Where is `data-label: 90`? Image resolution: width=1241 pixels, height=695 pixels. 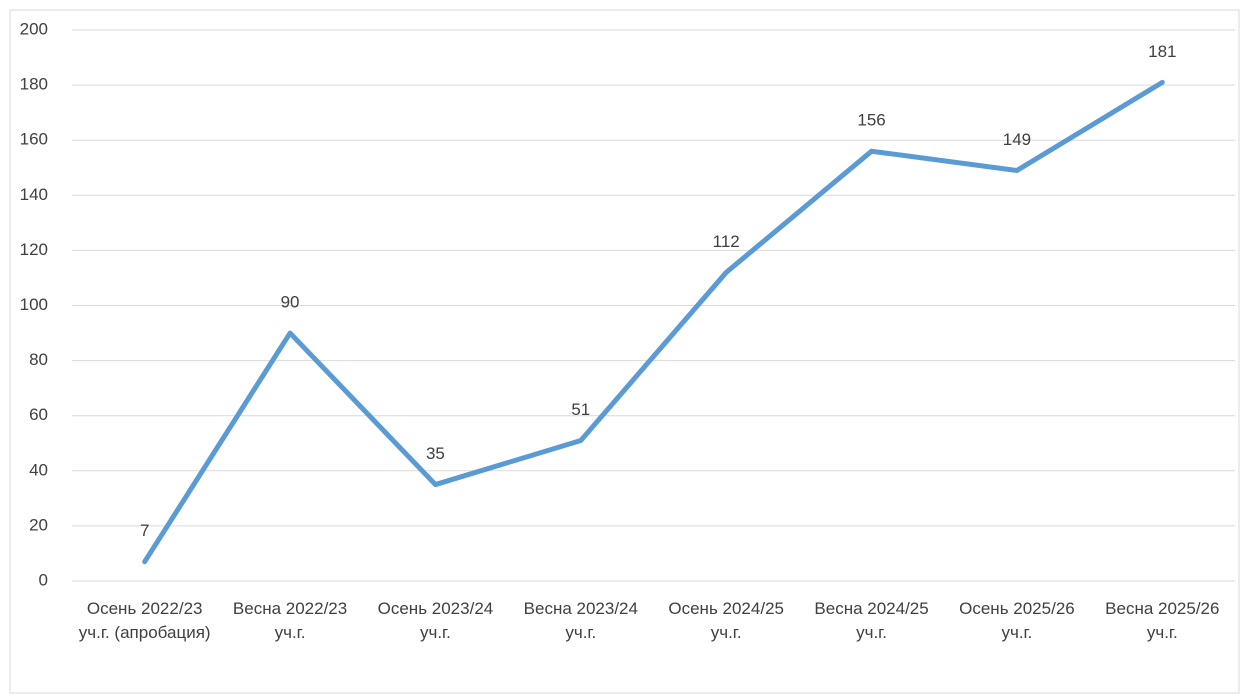 data-label: 90 is located at coordinates (290, 302).